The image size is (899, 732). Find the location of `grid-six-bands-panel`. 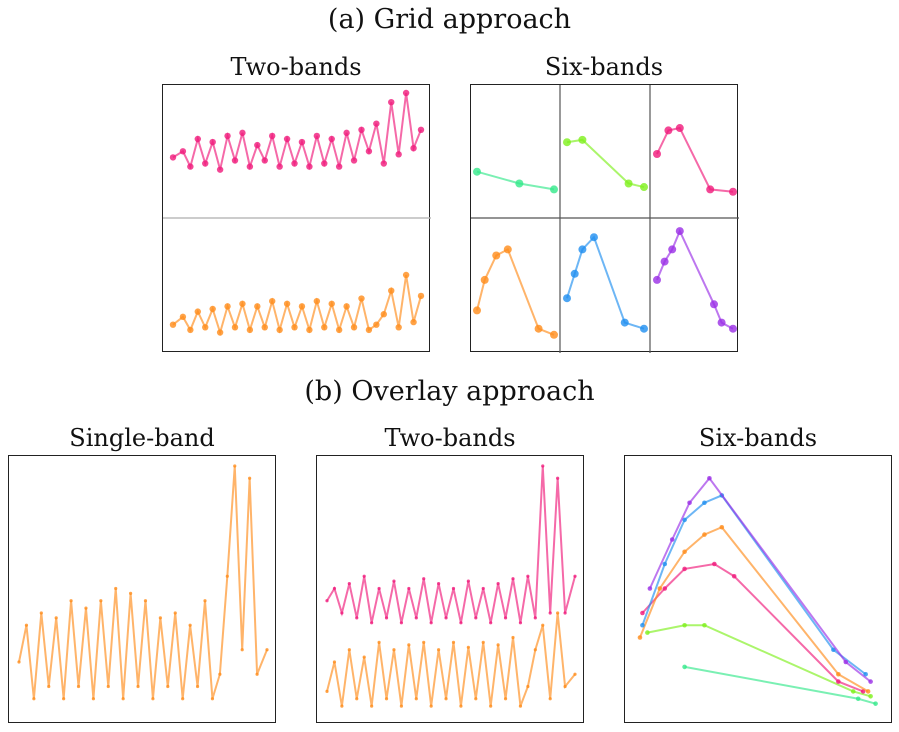

grid-six-bands-panel is located at coordinates (604, 218).